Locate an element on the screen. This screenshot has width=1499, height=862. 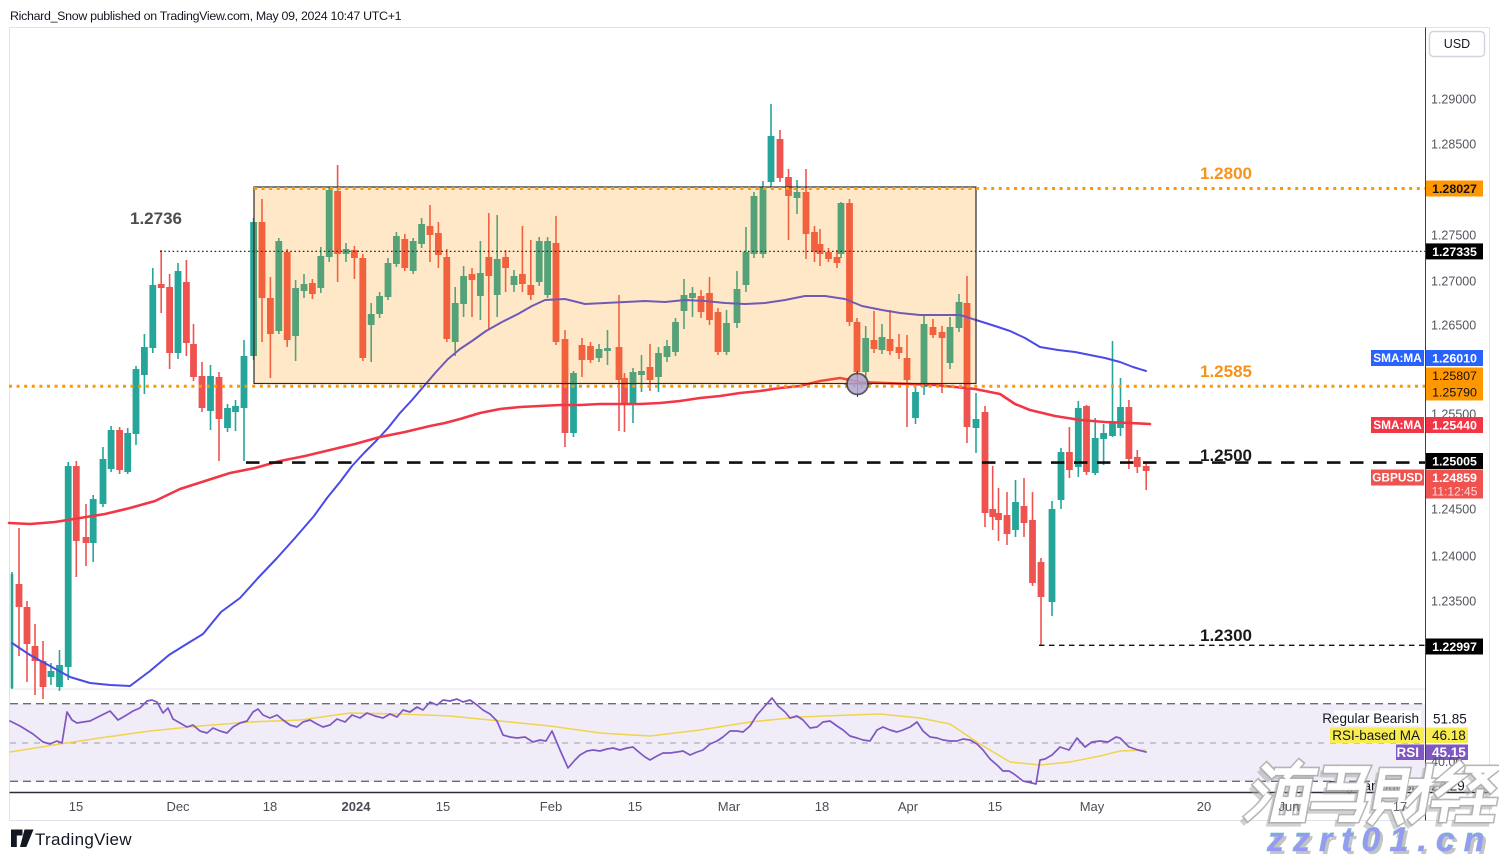
svg-text: 1.25807 is located at coordinates (1454, 376).